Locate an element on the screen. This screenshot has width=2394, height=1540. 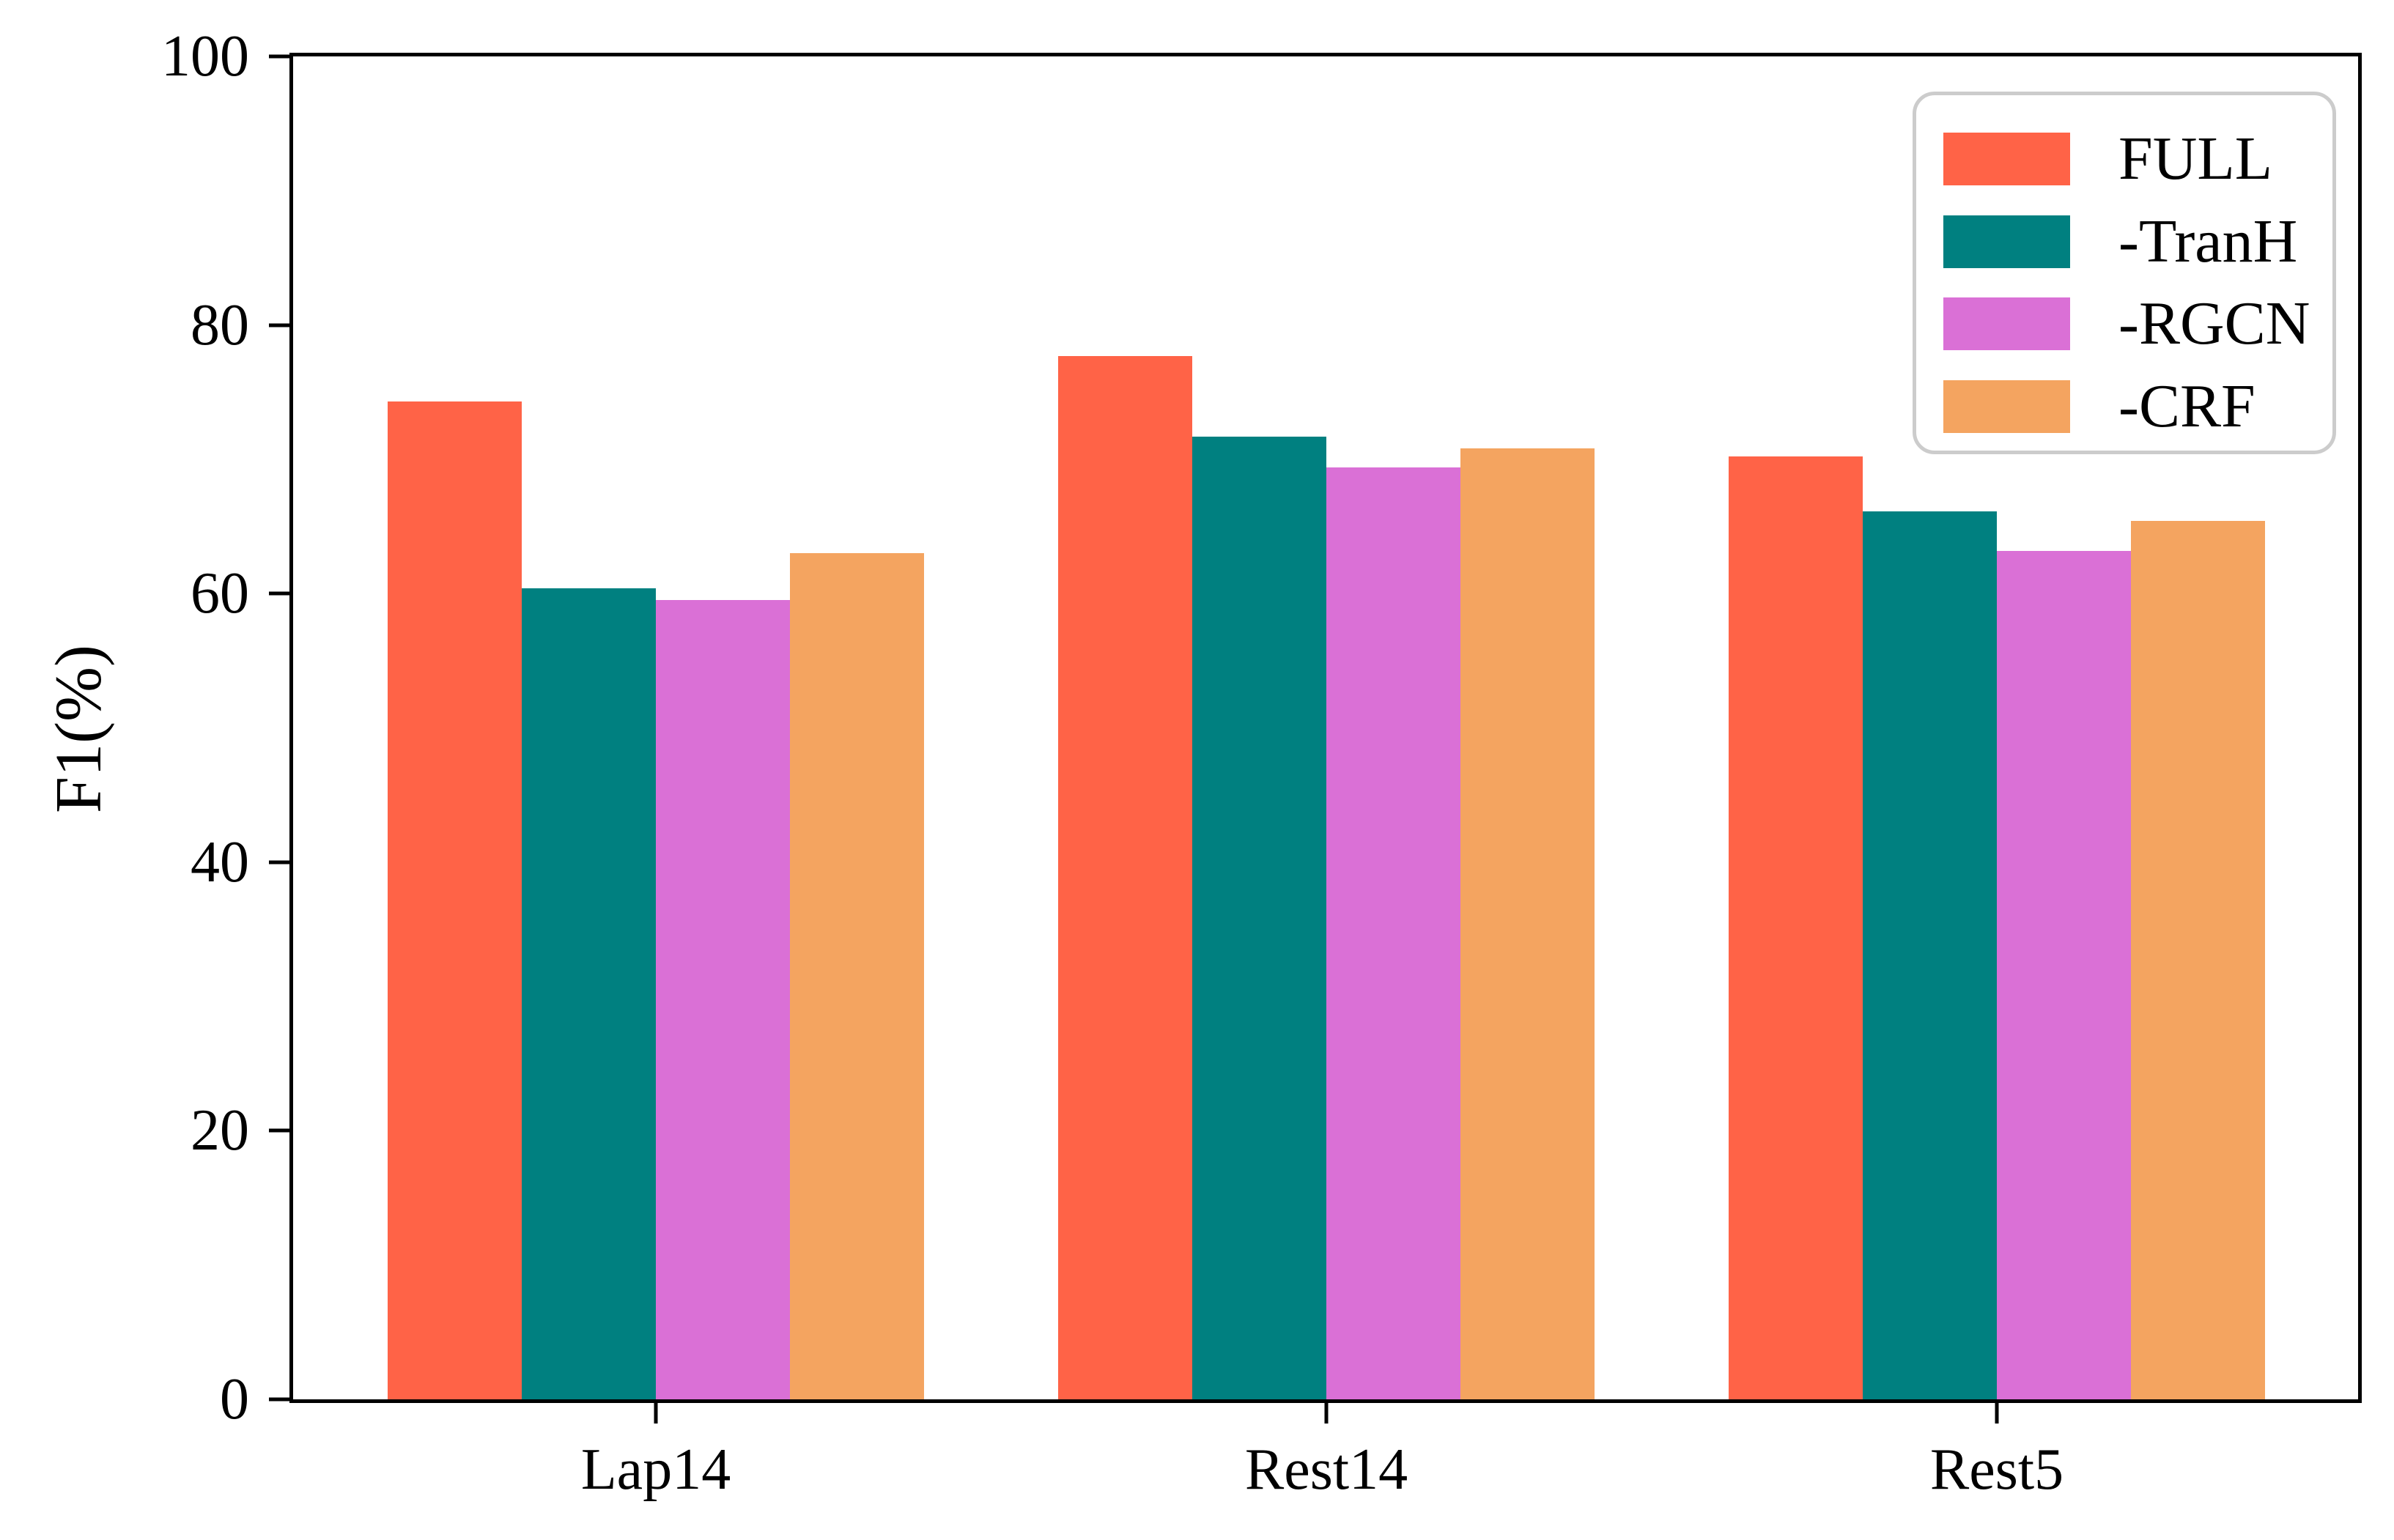
legend-label-FULL: FULL is located at coordinates (2195, 158).